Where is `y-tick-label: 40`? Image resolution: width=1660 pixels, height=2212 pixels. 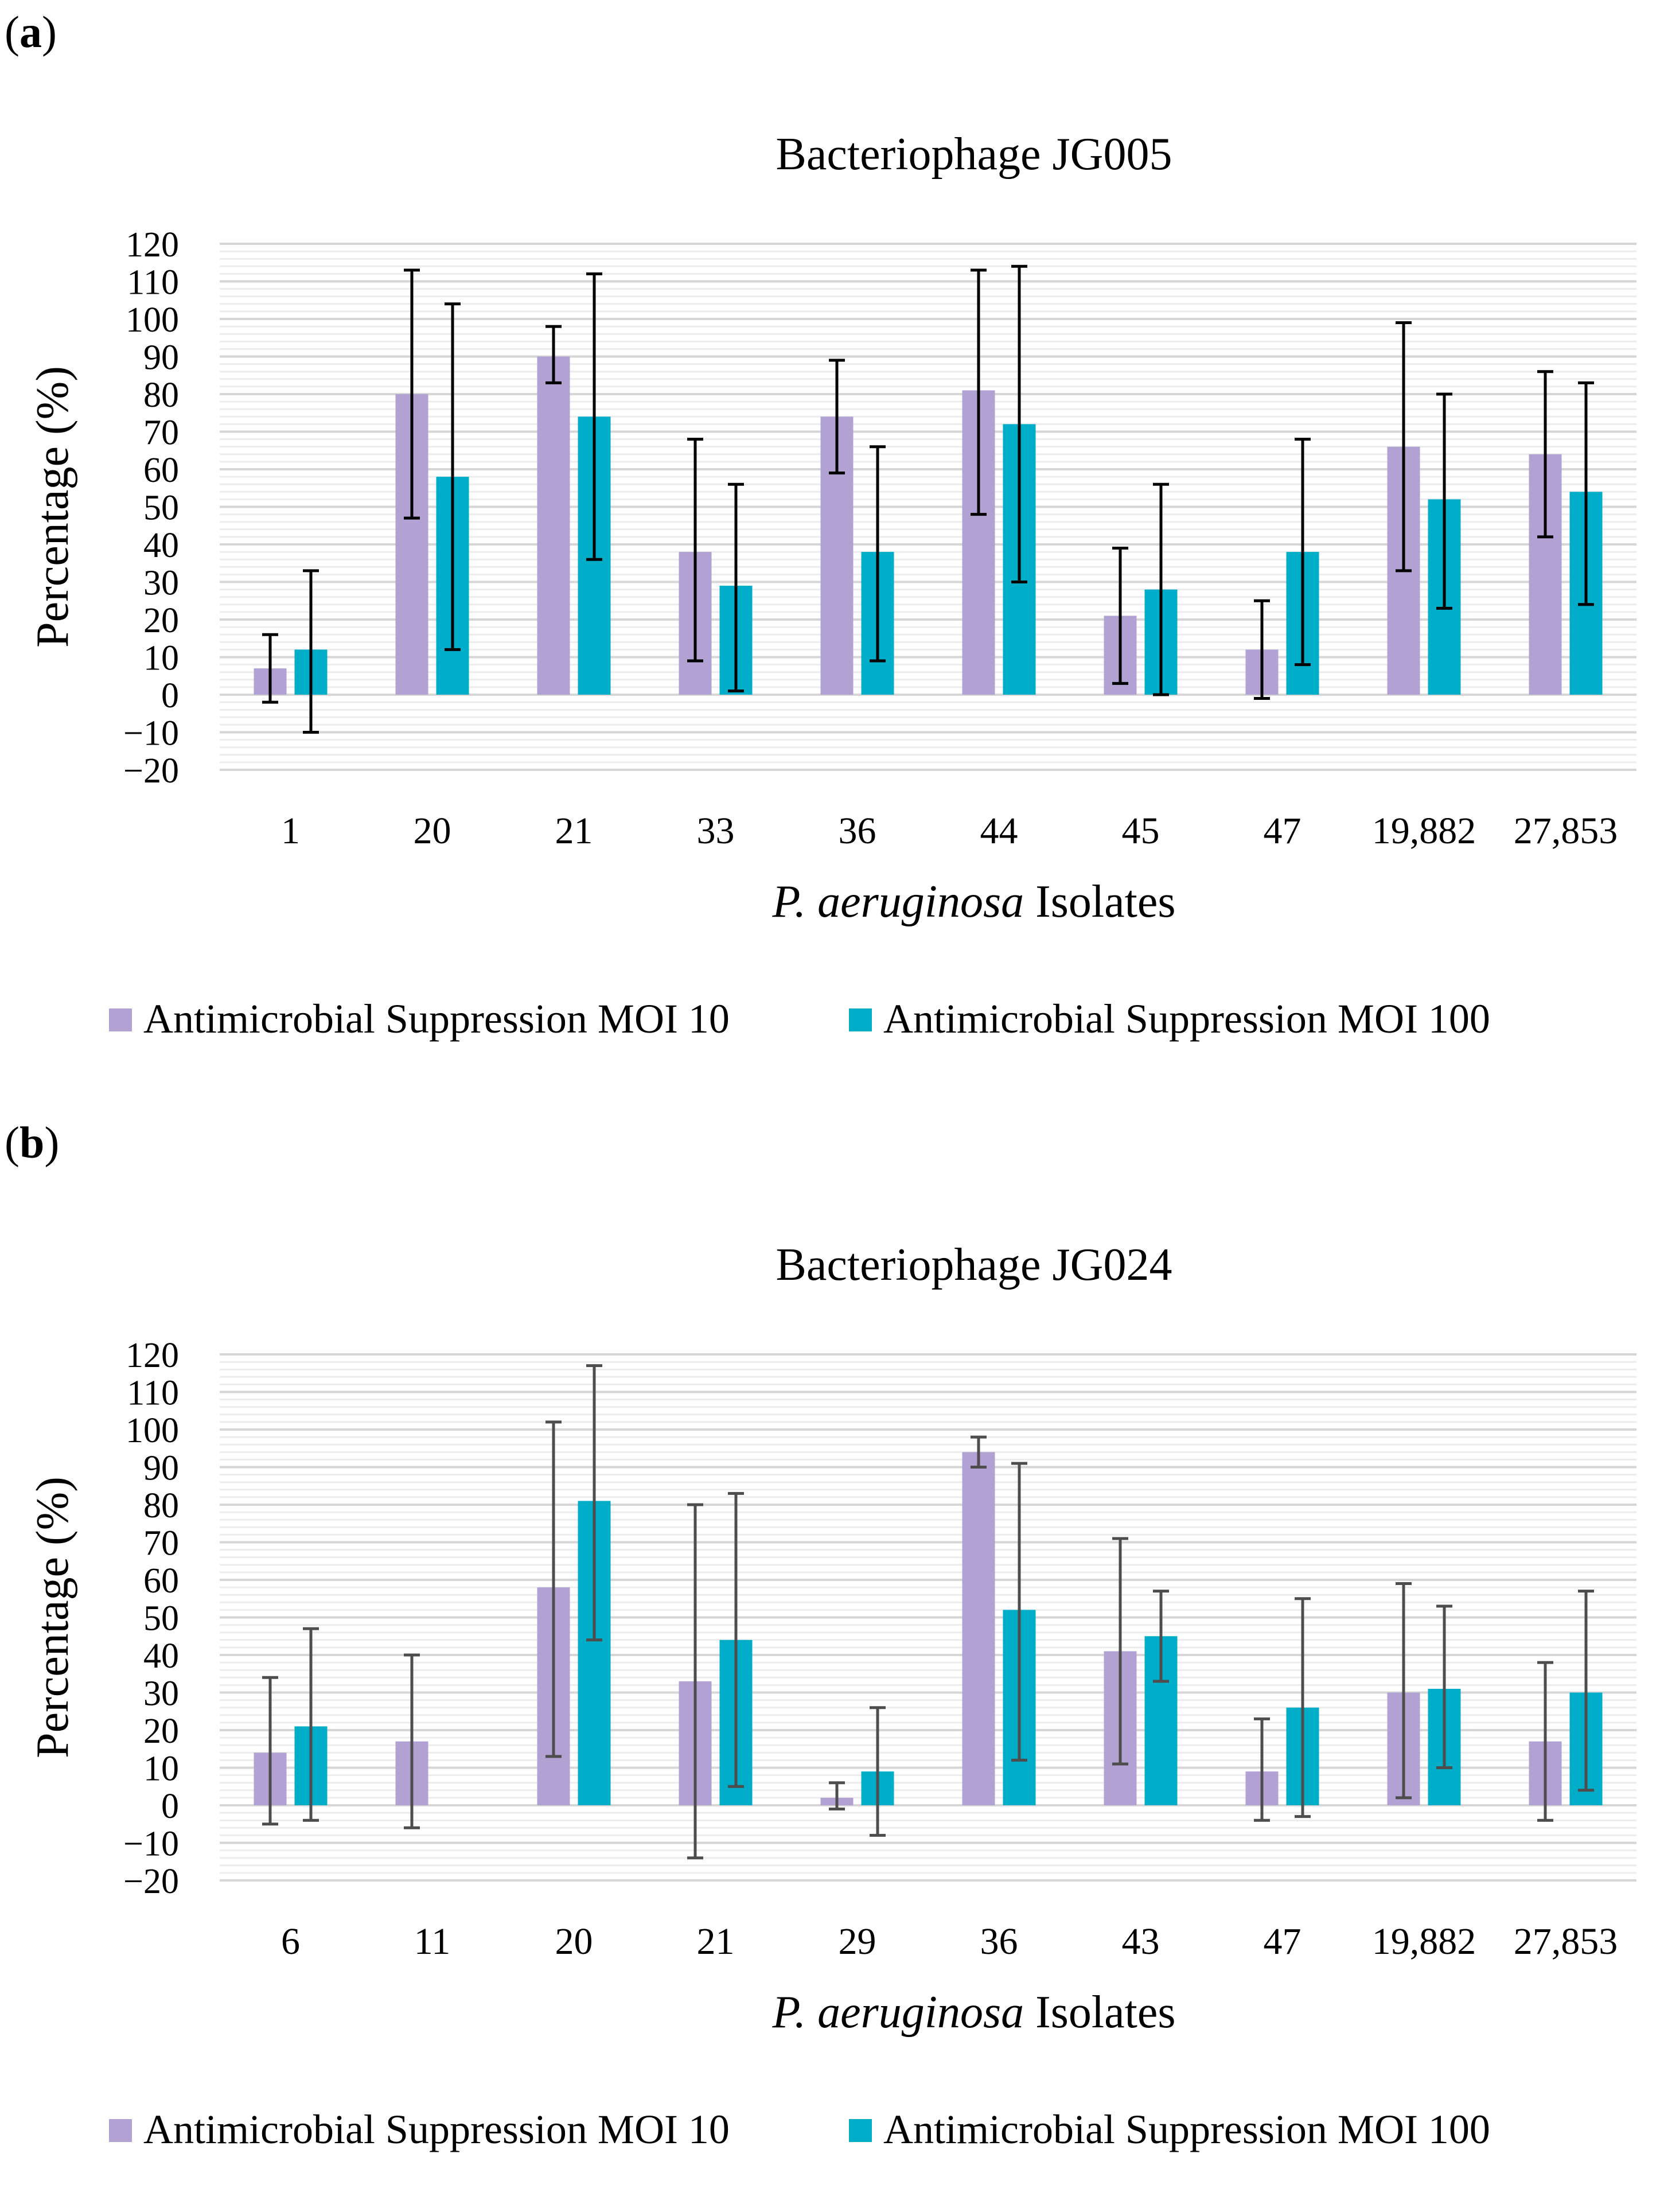 y-tick-label: 40 is located at coordinates (161, 545).